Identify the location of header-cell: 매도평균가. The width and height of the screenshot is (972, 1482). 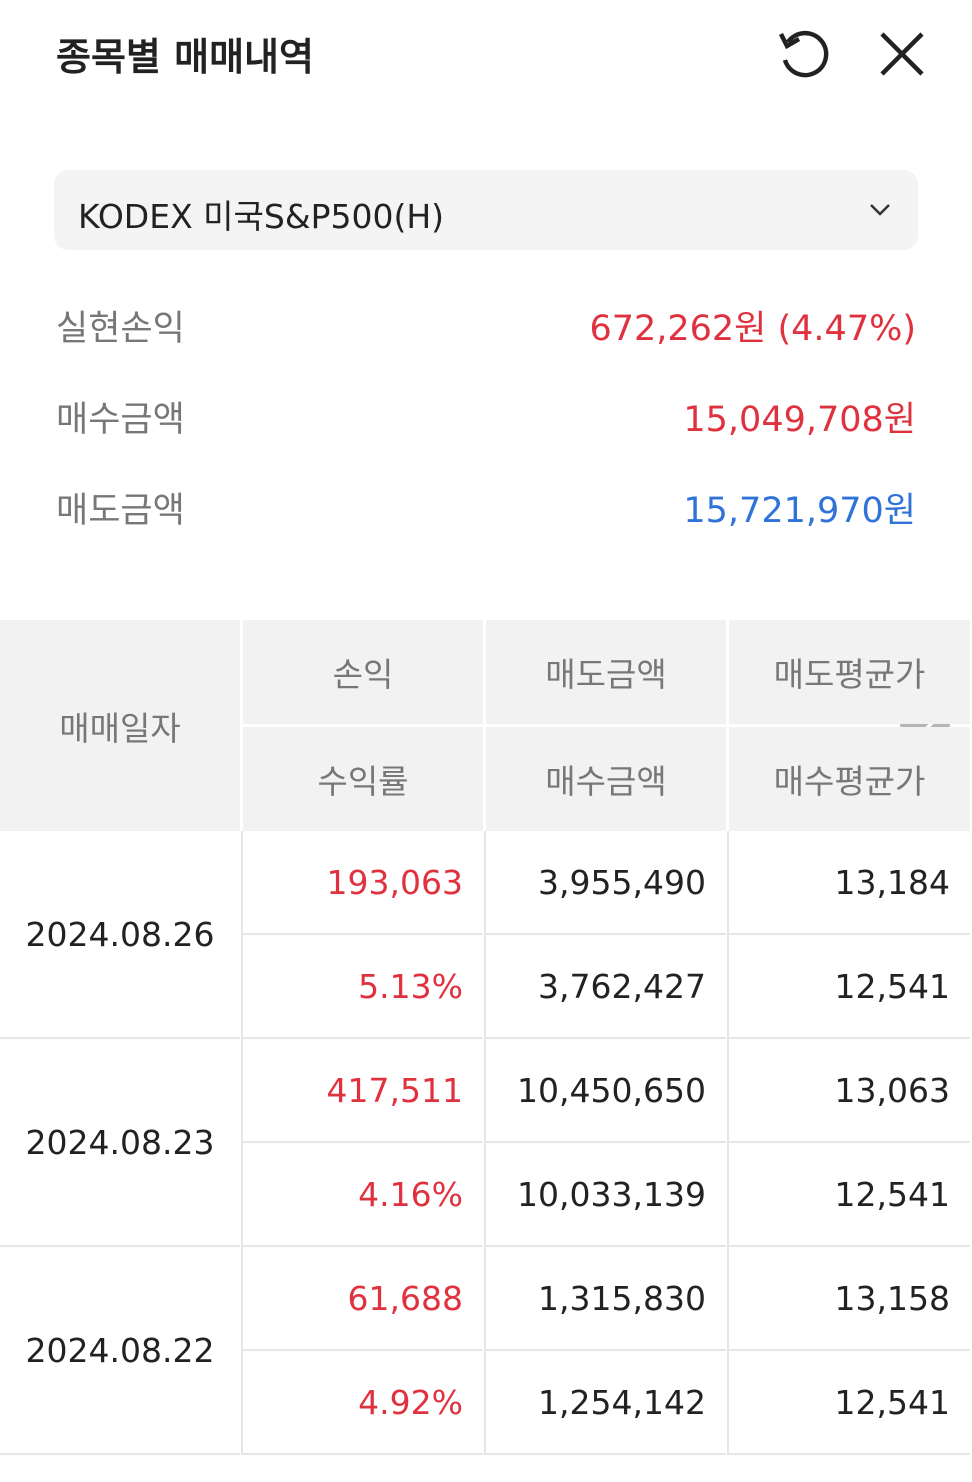
(849, 672).